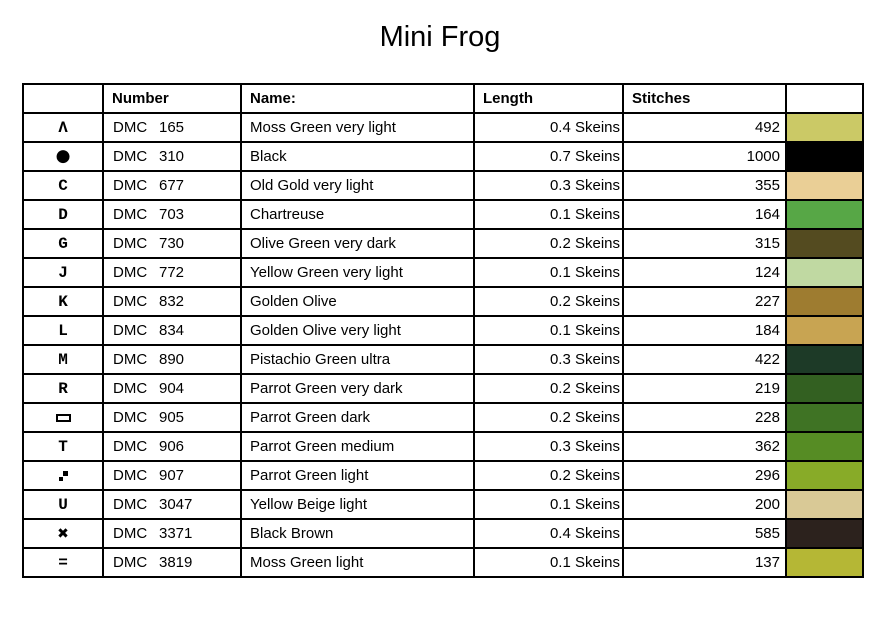 This screenshot has width=880, height=624. Describe the element at coordinates (176, 504) in the screenshot. I see `thread-code: 3047` at that location.